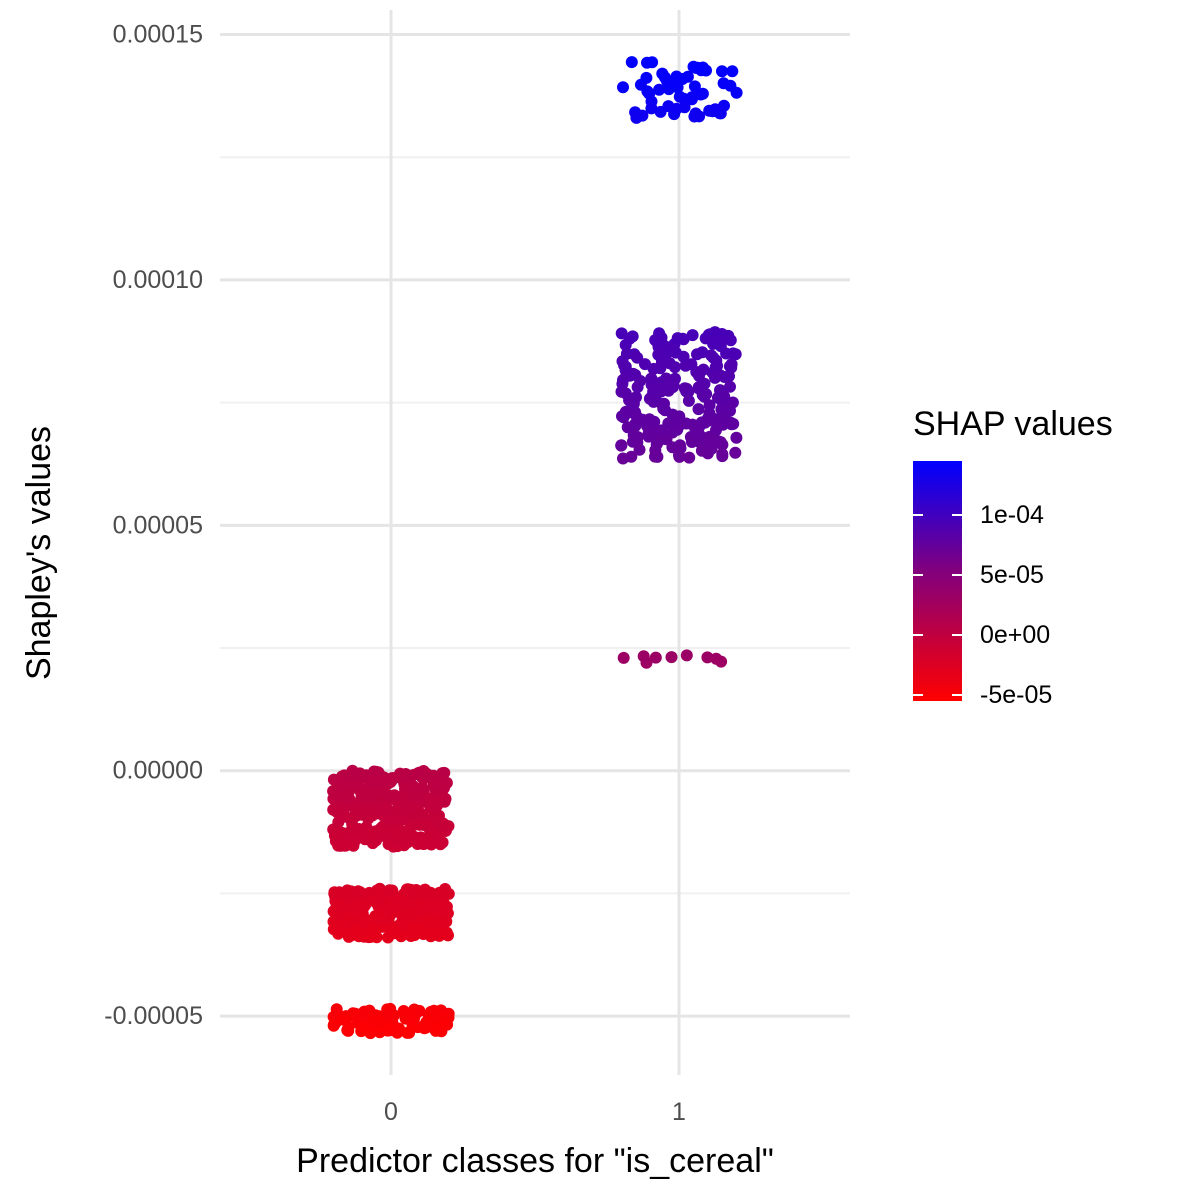 The image size is (1200, 1200). I want to click on legend-tick-label: 0e+00, so click(1015, 635).